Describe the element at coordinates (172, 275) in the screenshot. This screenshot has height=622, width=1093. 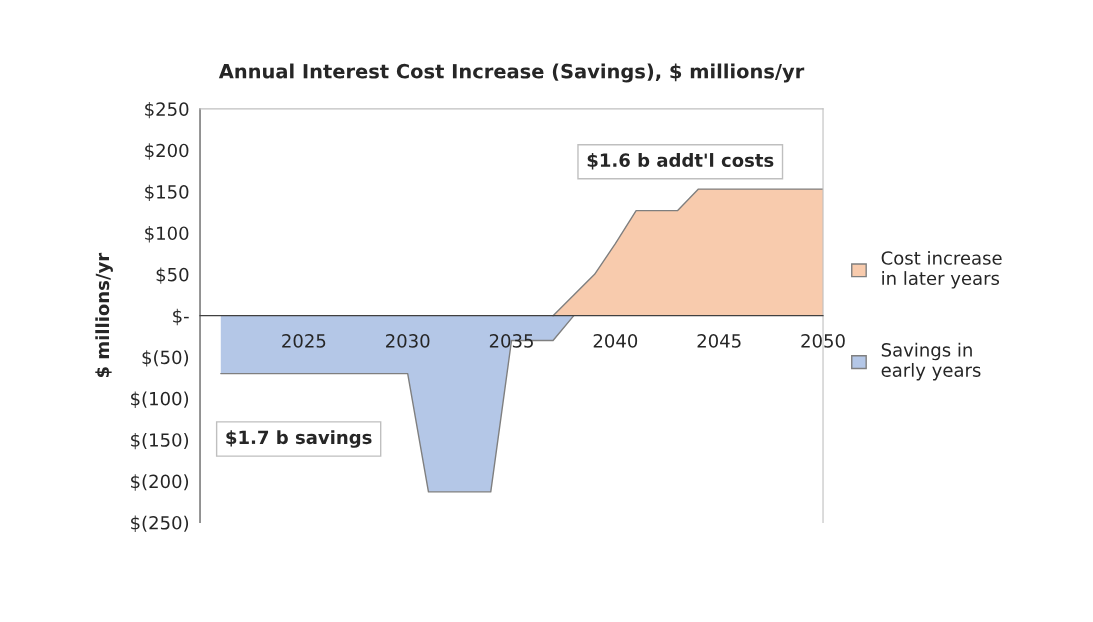
I see `y-tick-label: $50` at that location.